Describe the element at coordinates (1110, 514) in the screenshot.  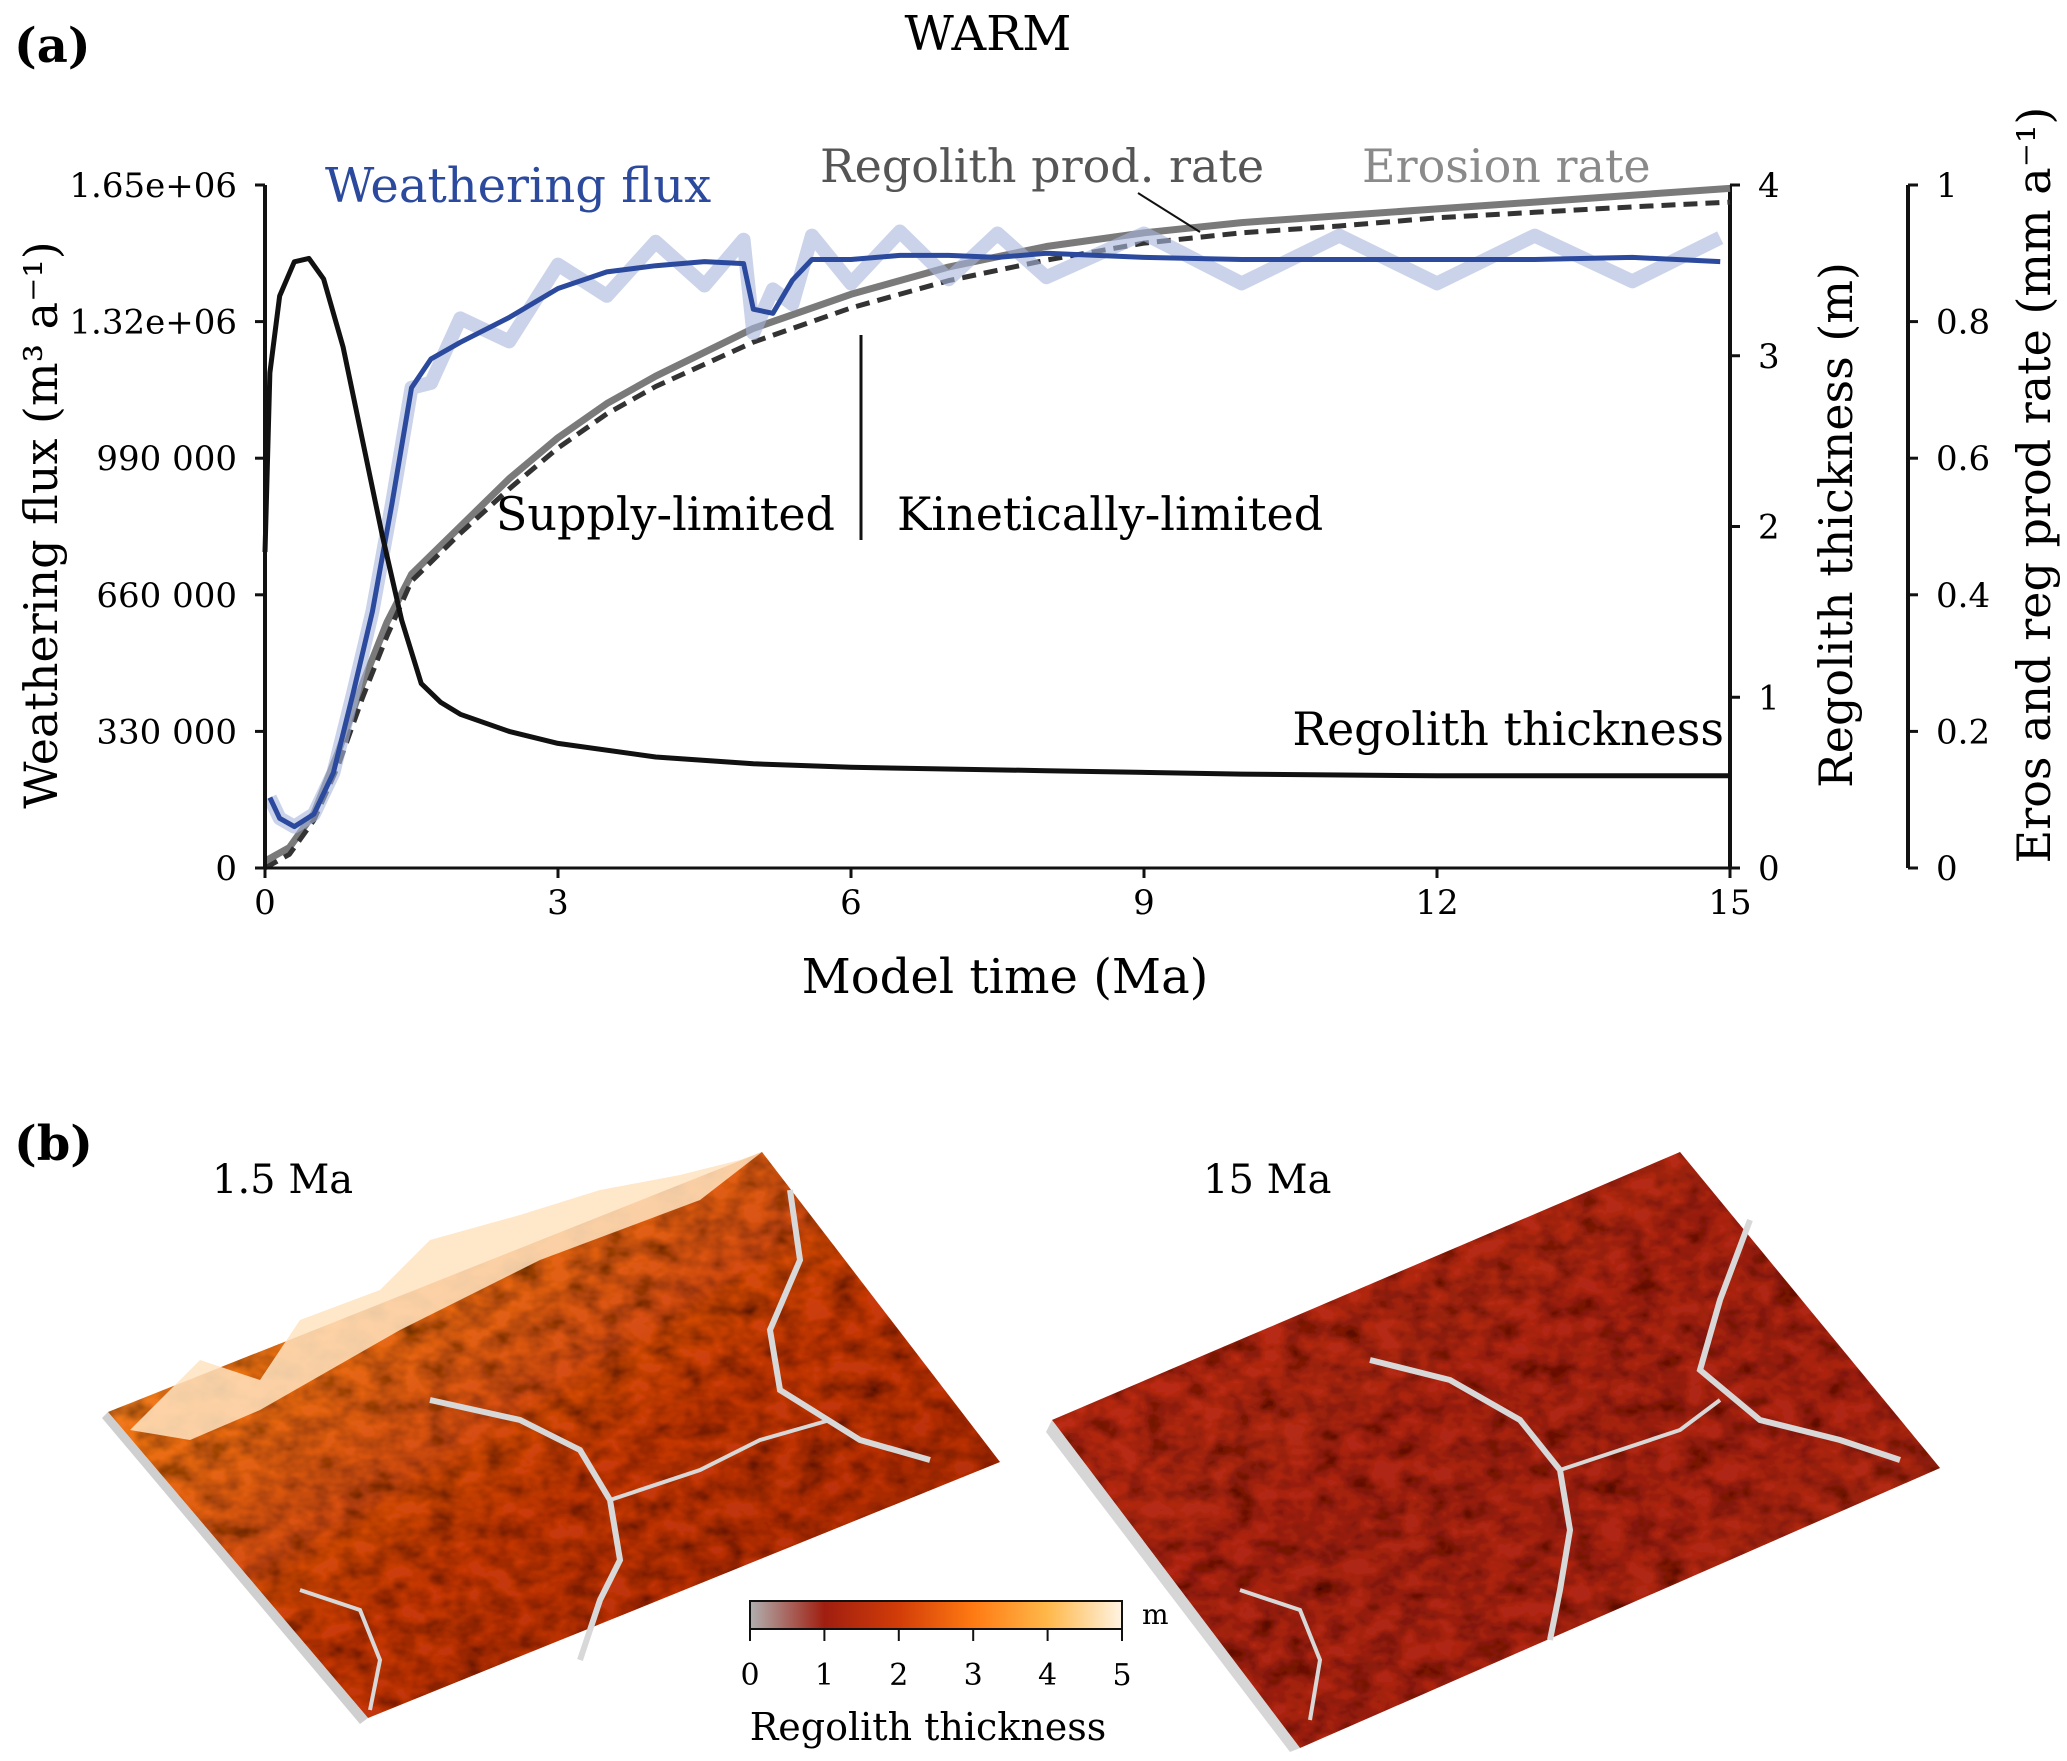
I see `kinetically-limited-label: Kinetically-limited` at that location.